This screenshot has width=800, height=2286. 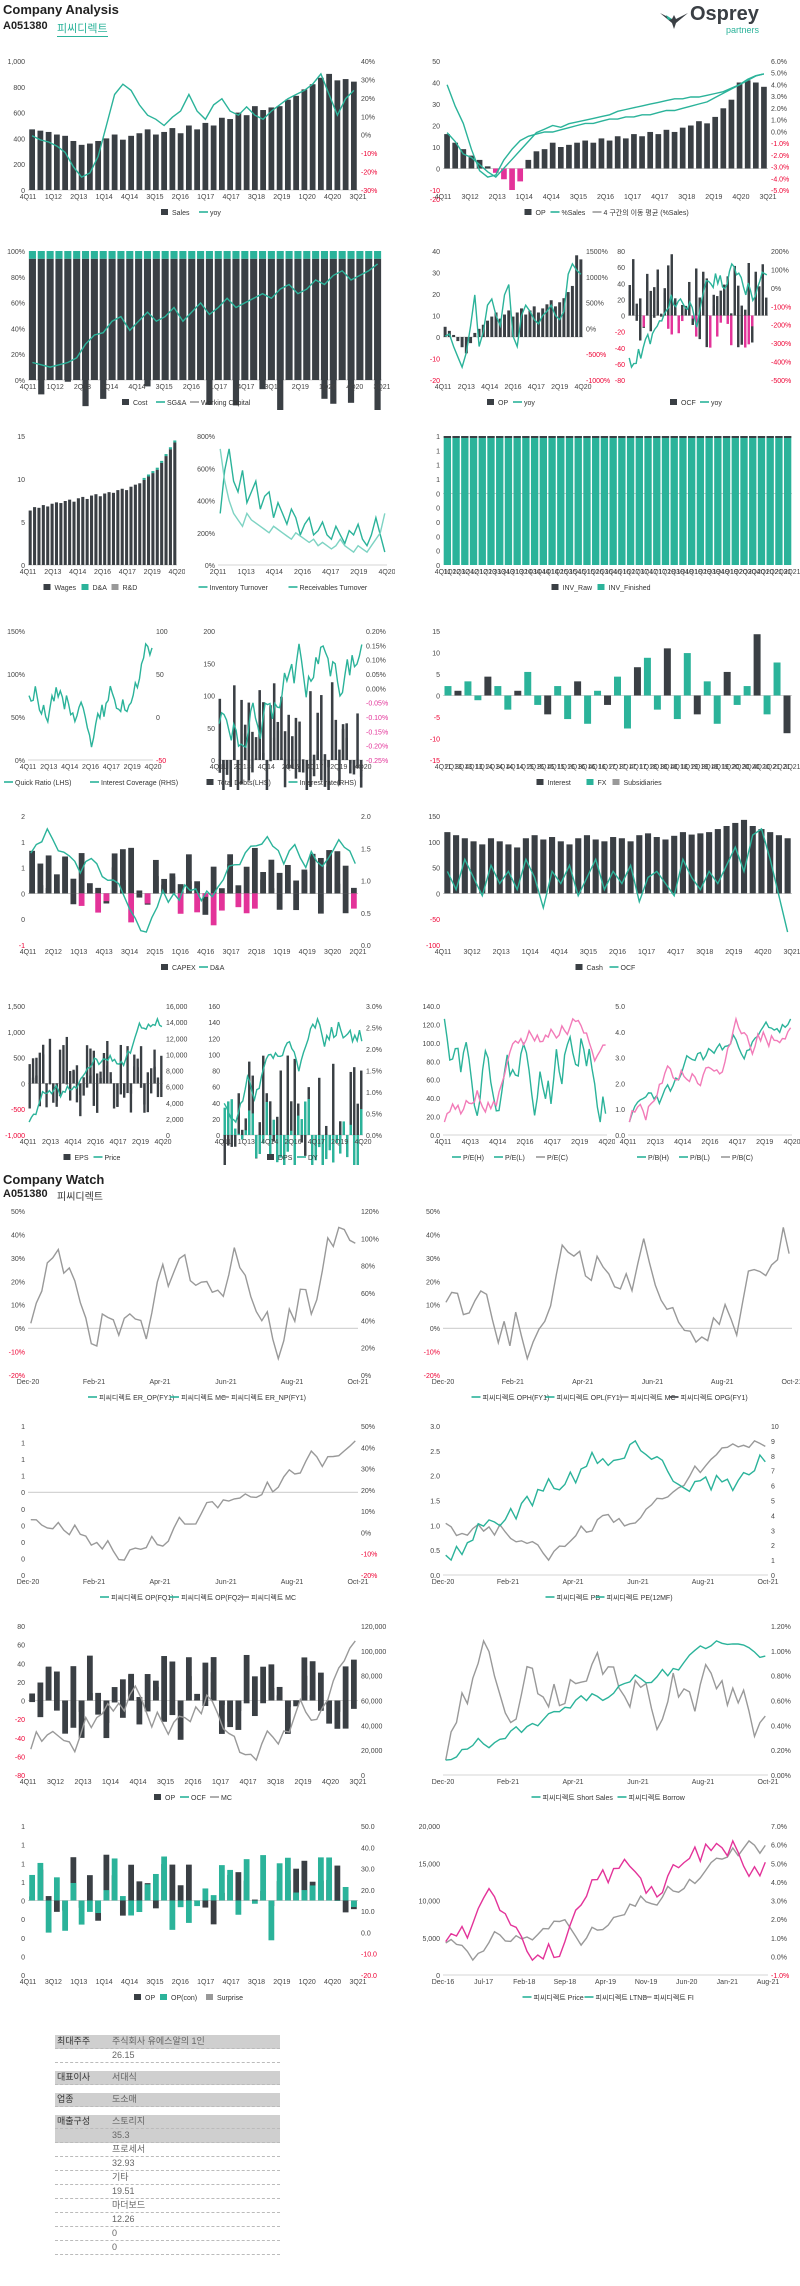 I want to click on legend-label: 피씨디렉트 OP(FQ2), so click(x=212, y=1597).